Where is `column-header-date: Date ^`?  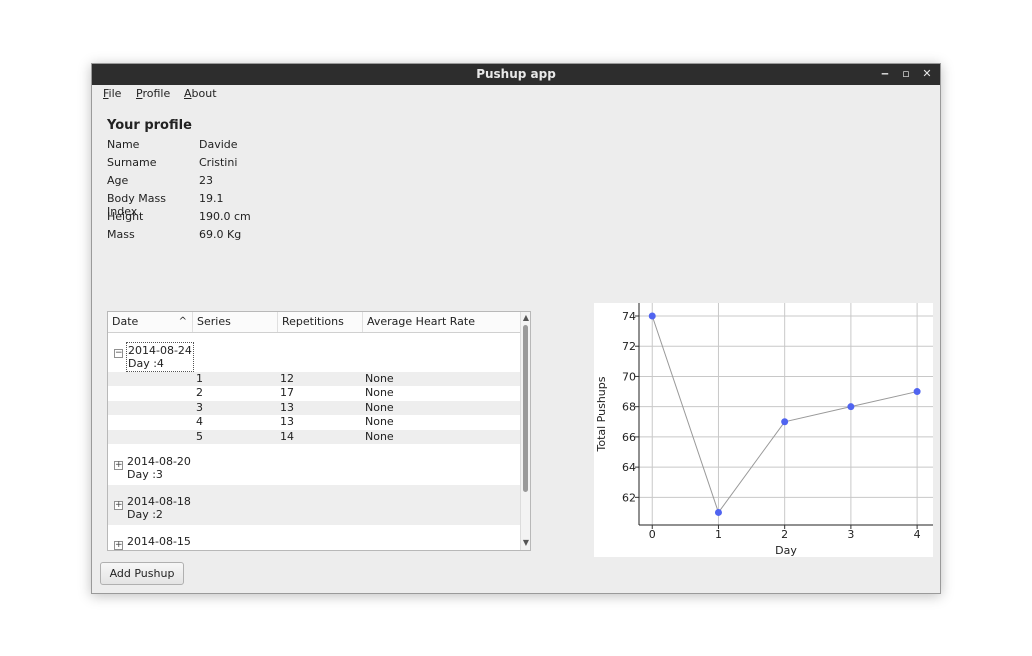
column-header-date: Date ^ is located at coordinates (150, 322).